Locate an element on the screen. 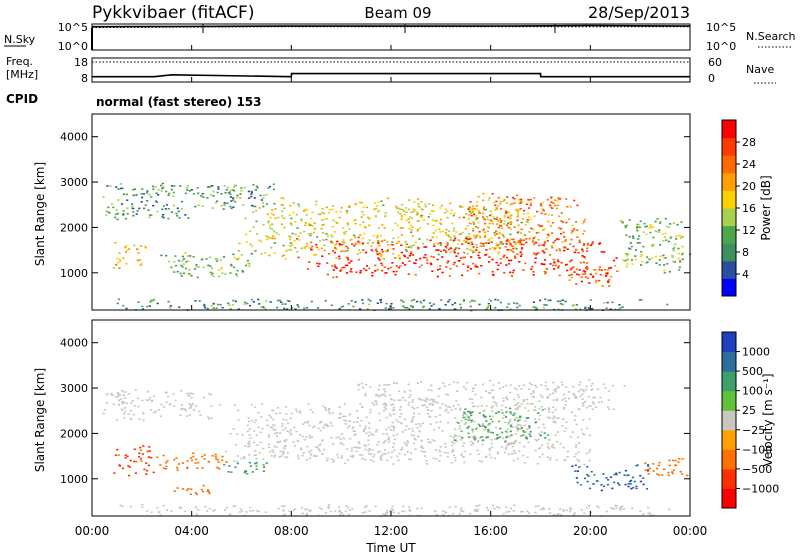  colorbar-tick-label: 8 is located at coordinates (745, 252).